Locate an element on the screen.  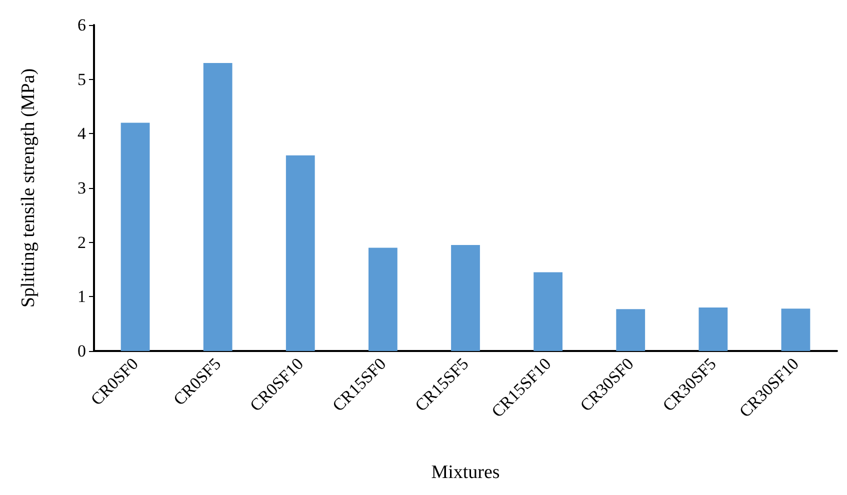
y-axis-title: Splitting tensile strength (MPa) is located at coordinates (28, 188).